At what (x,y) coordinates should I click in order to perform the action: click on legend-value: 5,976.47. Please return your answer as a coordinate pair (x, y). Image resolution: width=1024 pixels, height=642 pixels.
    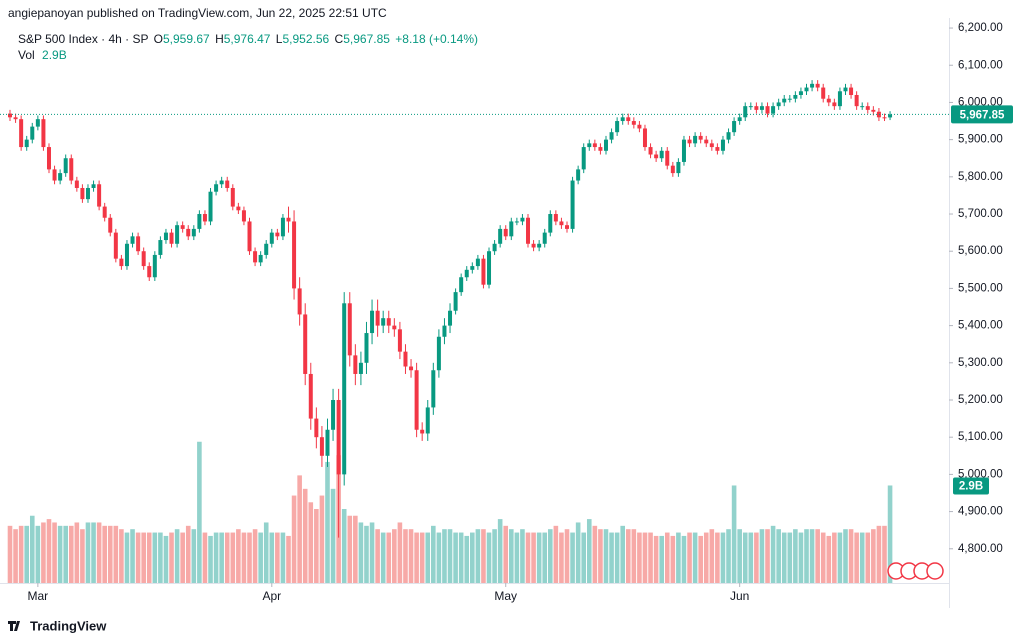
    Looking at the image, I should click on (247, 39).